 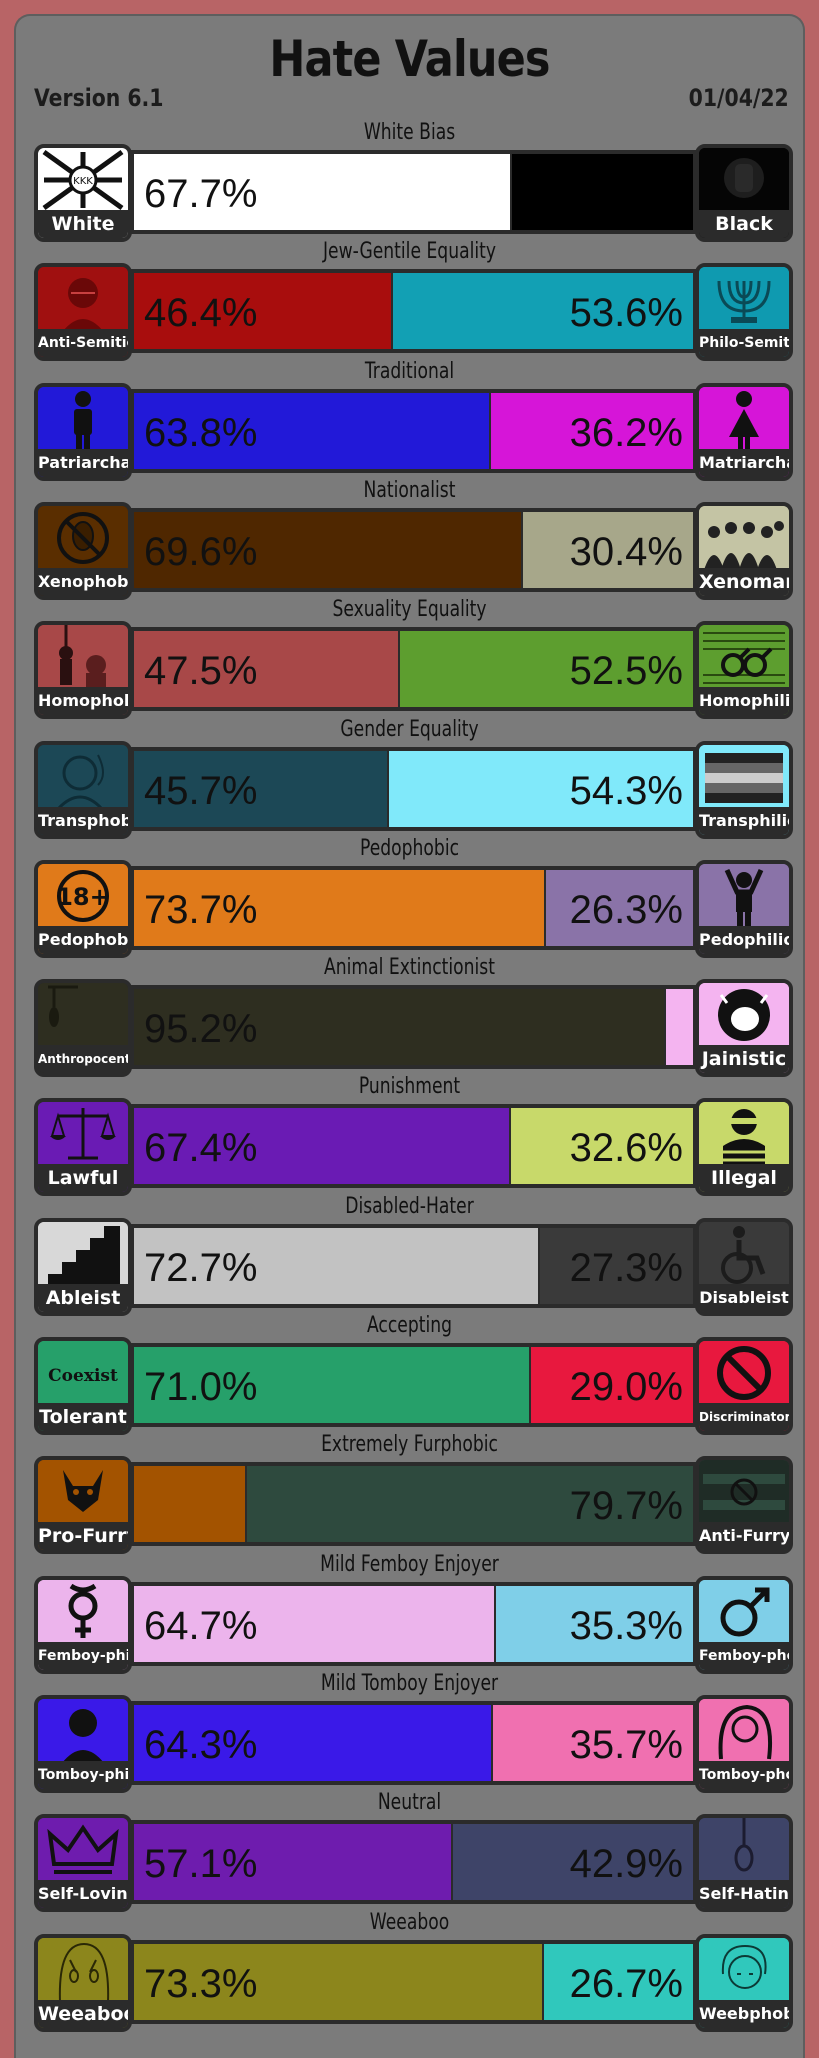 What do you see at coordinates (83, 1417) in the screenshot?
I see `left-ideology-label: Tolerant` at bounding box center [83, 1417].